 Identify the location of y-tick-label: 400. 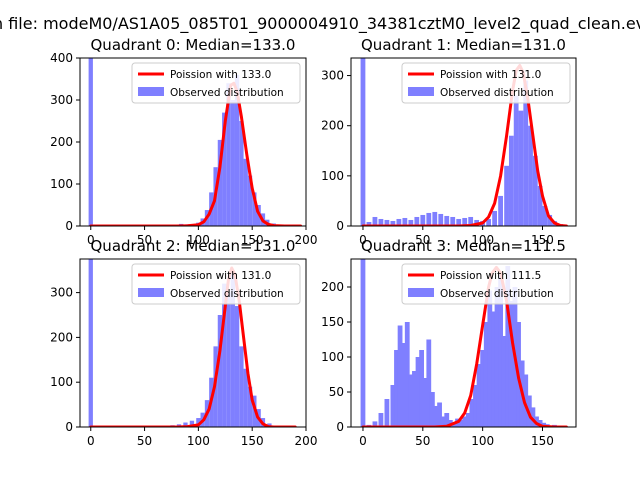
(61, 58).